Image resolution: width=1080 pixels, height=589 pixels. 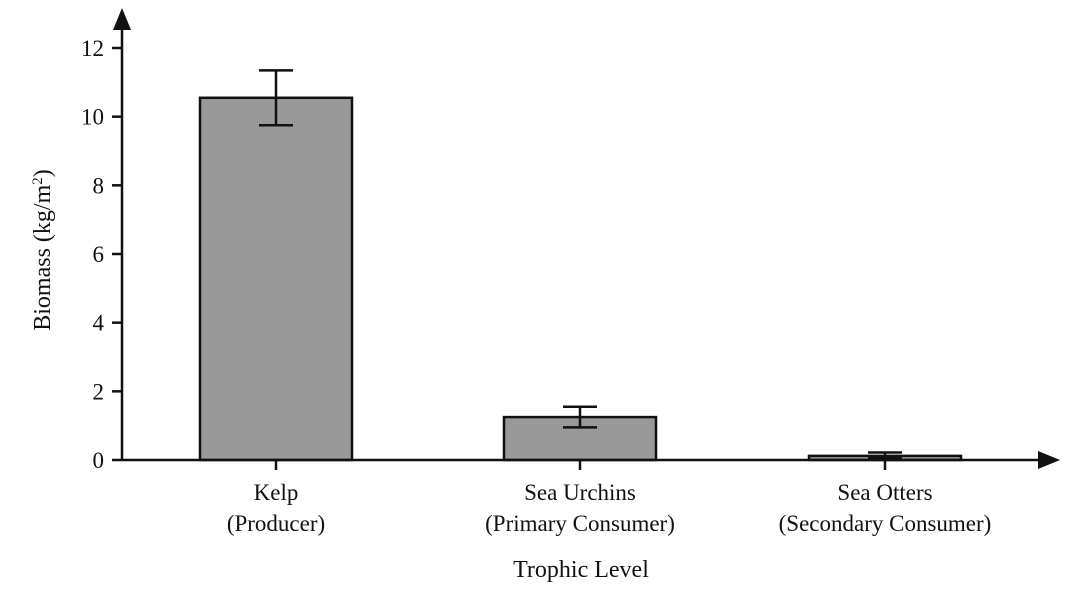 I want to click on x-category-label-line2: (Secondary Consumer), so click(x=885, y=523).